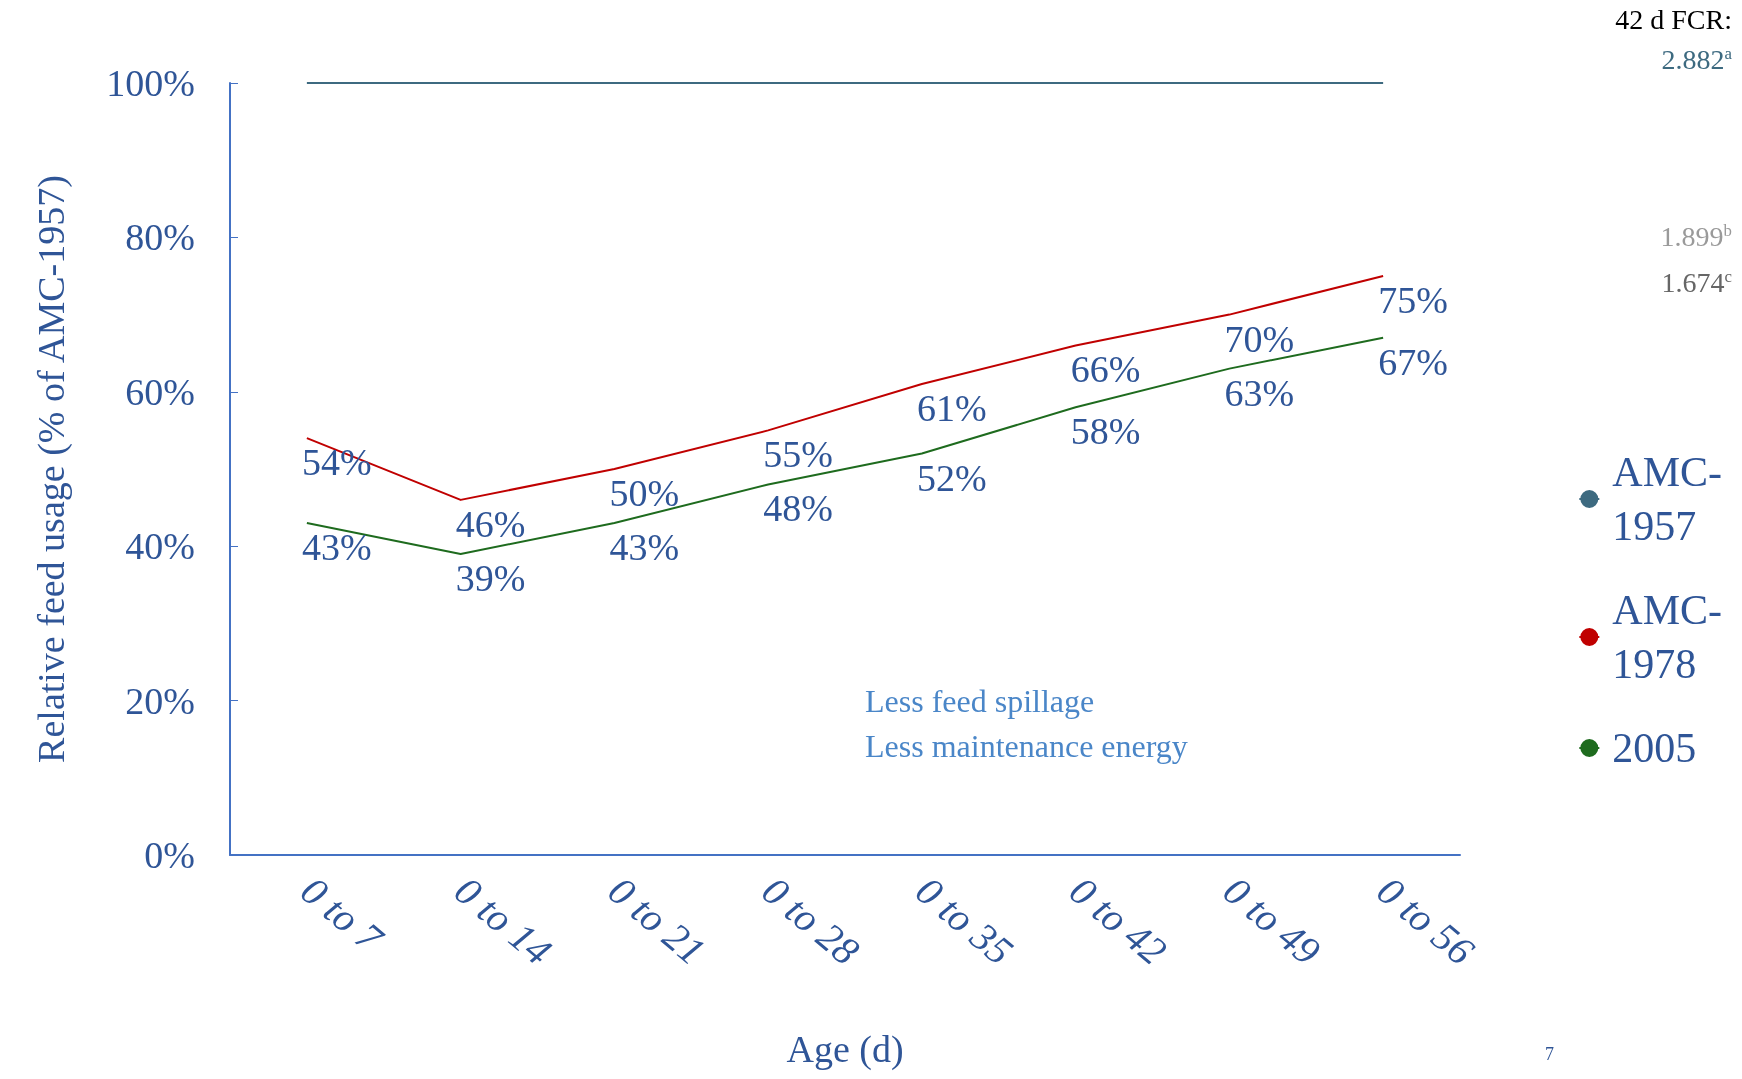  I want to click on x-tick-label: 0 to 7, so click(342, 915).